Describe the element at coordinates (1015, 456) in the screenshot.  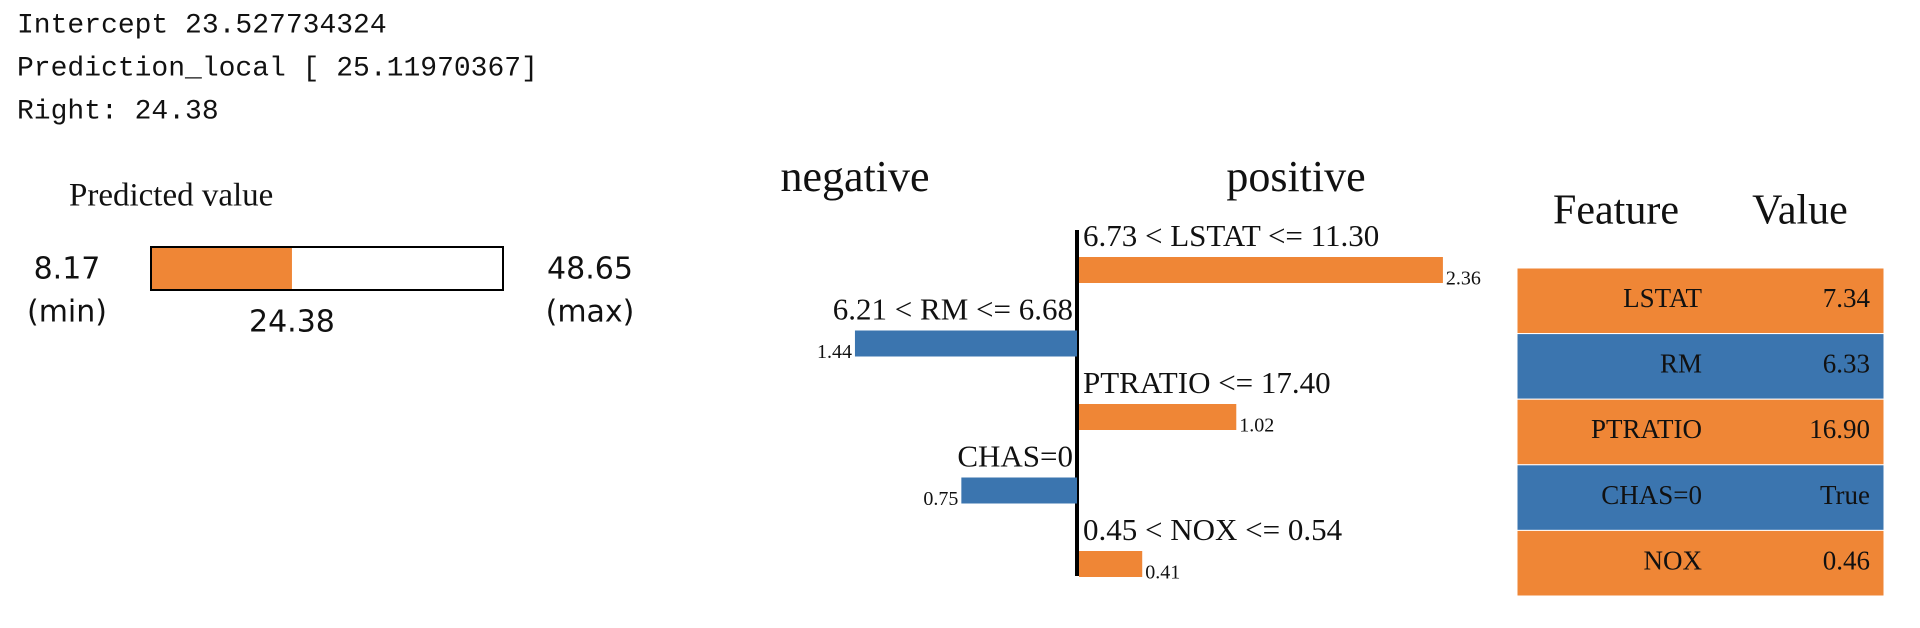
I see `bar-category: CHAS=0` at that location.